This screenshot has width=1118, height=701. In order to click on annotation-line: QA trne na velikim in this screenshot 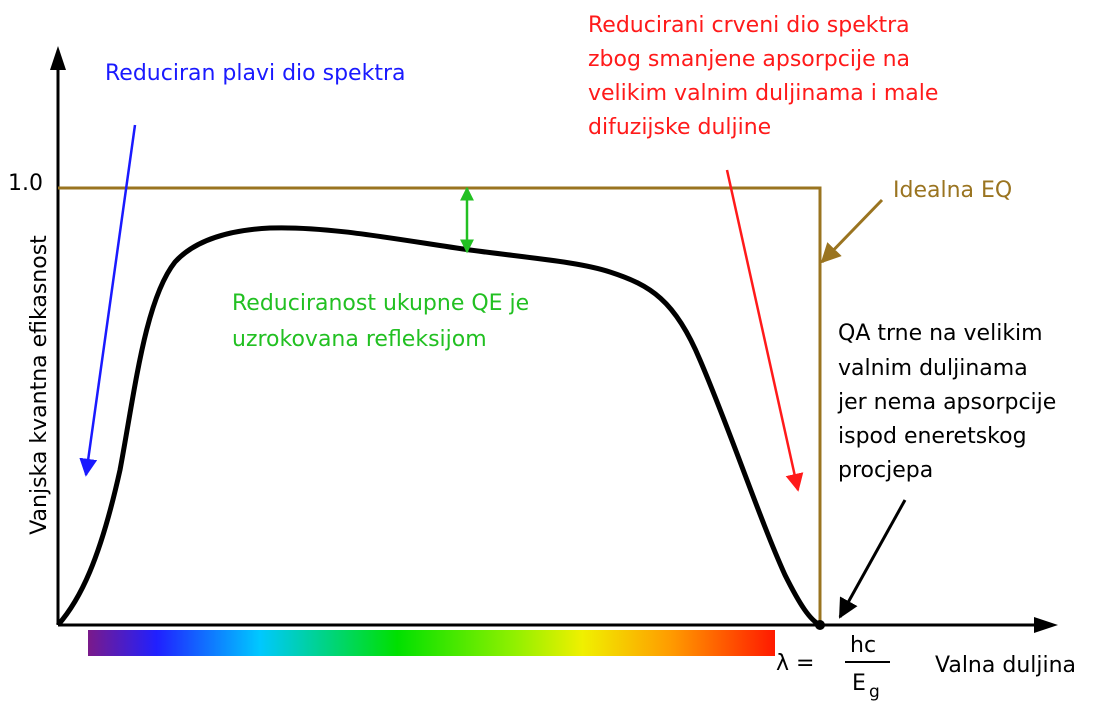, I will do `click(940, 333)`.